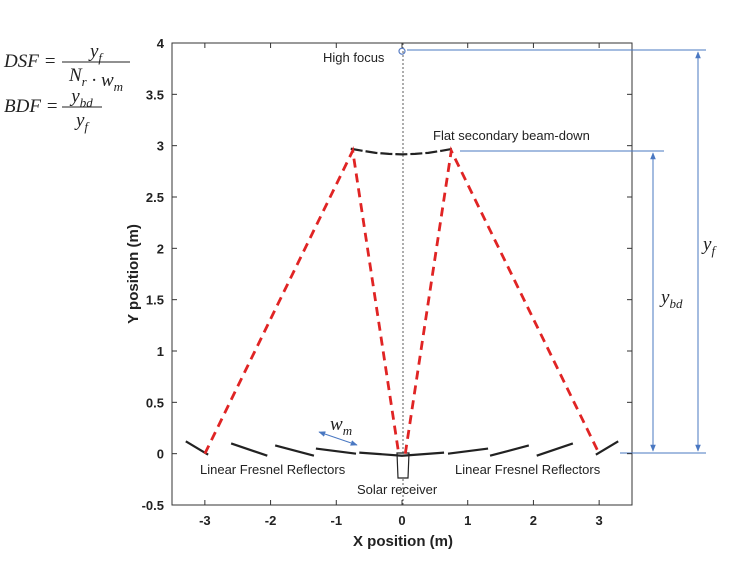 The width and height of the screenshot is (747, 566). What do you see at coordinates (155, 94) in the screenshot?
I see `y-tick-label: 3.5` at bounding box center [155, 94].